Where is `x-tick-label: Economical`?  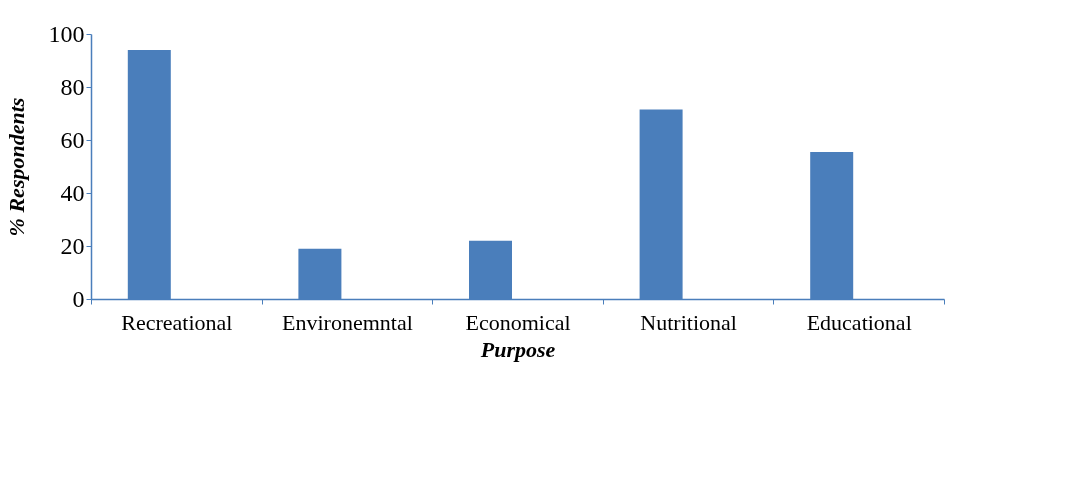 x-tick-label: Economical is located at coordinates (518, 322).